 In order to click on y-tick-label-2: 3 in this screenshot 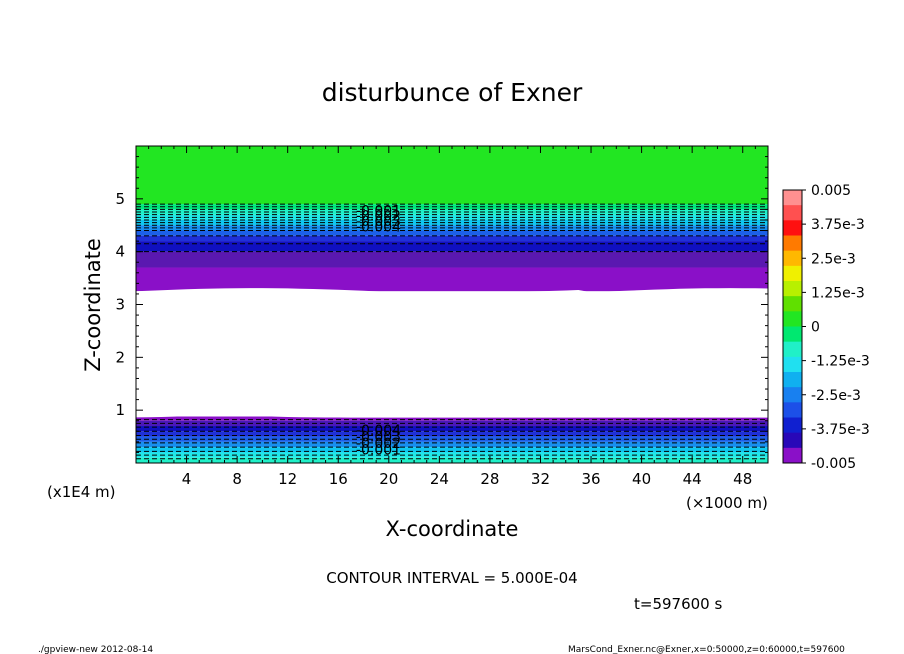, I will do `click(120, 305)`.